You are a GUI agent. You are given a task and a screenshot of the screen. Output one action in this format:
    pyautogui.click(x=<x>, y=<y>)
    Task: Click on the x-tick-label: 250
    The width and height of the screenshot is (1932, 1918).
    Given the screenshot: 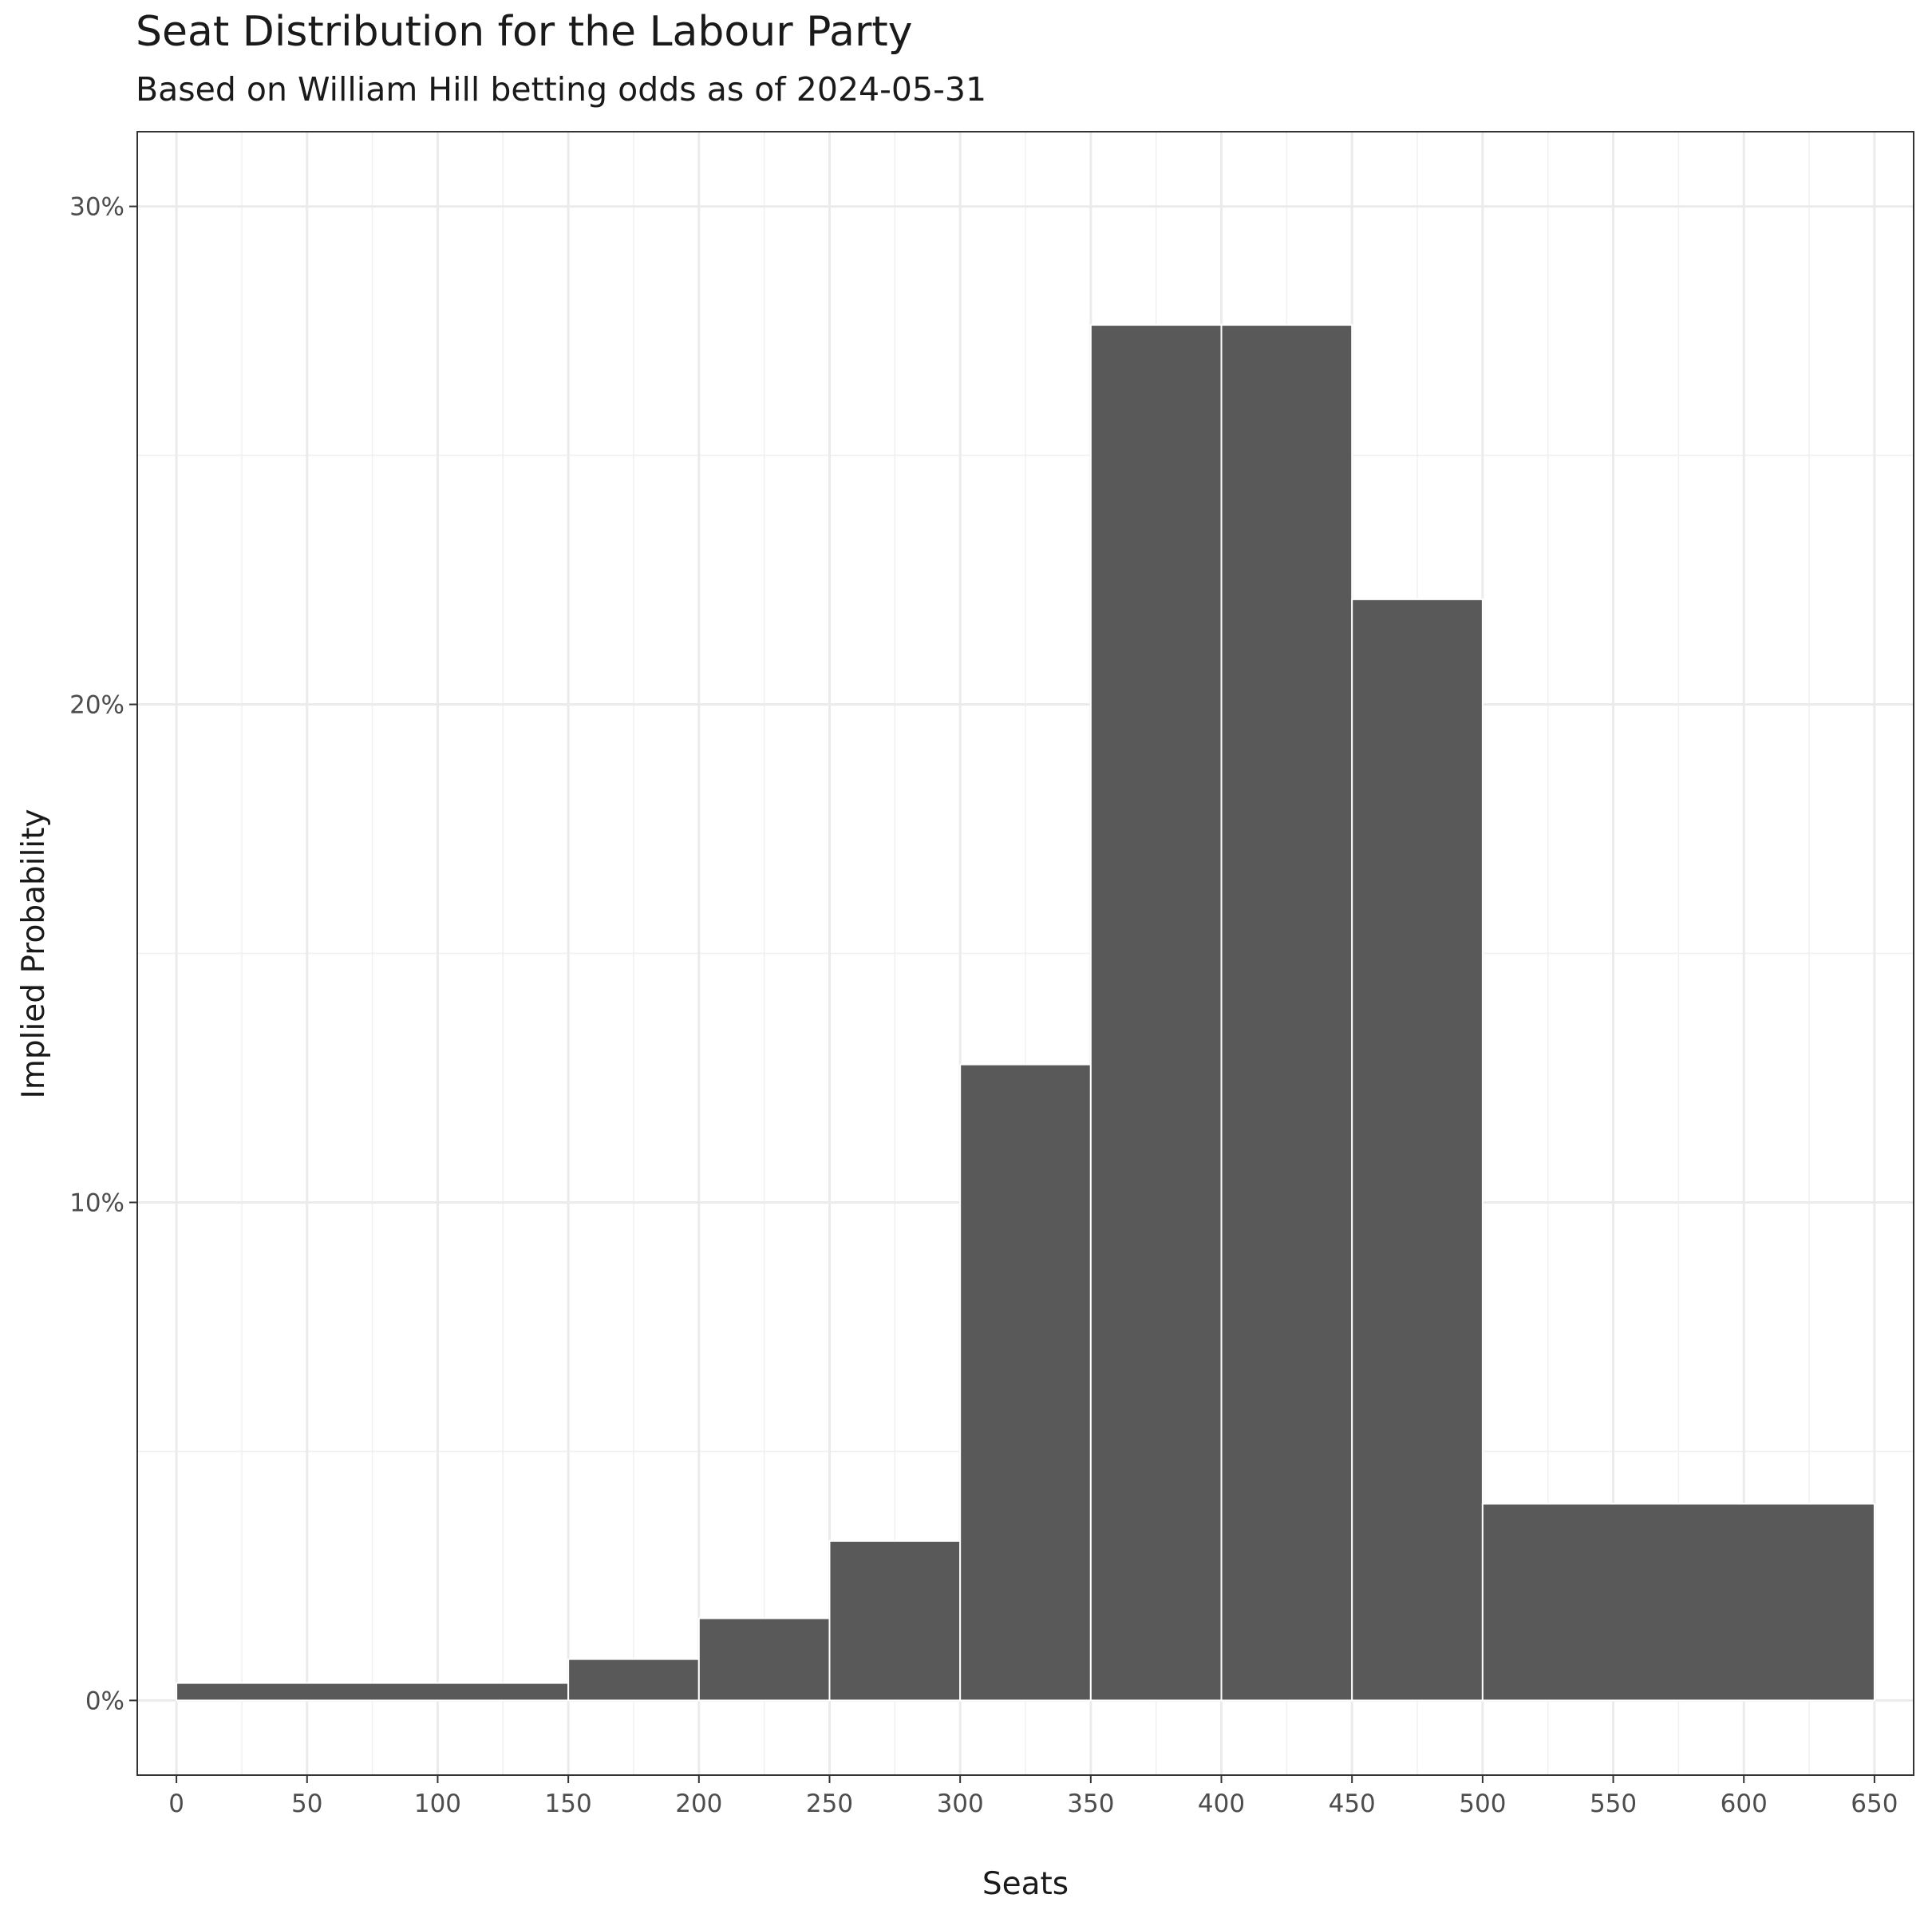 What is the action you would take?
    pyautogui.click(x=829, y=1803)
    